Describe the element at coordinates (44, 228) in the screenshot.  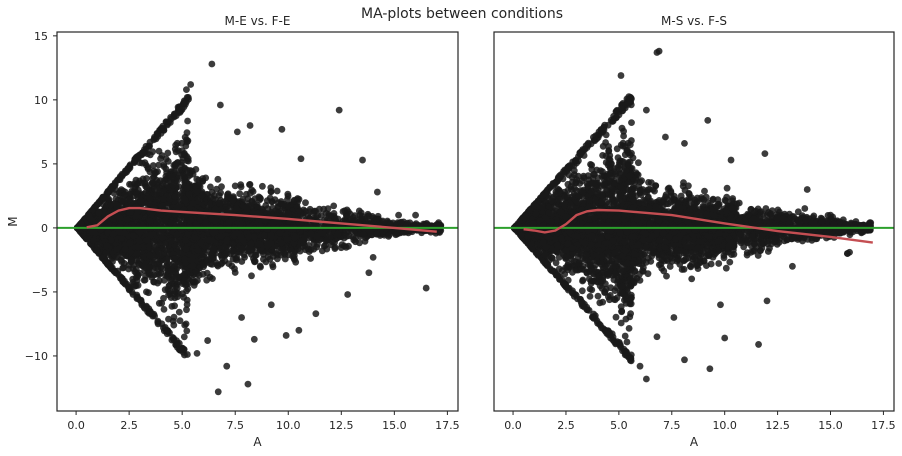
I see `y-tick-label: 0` at that location.